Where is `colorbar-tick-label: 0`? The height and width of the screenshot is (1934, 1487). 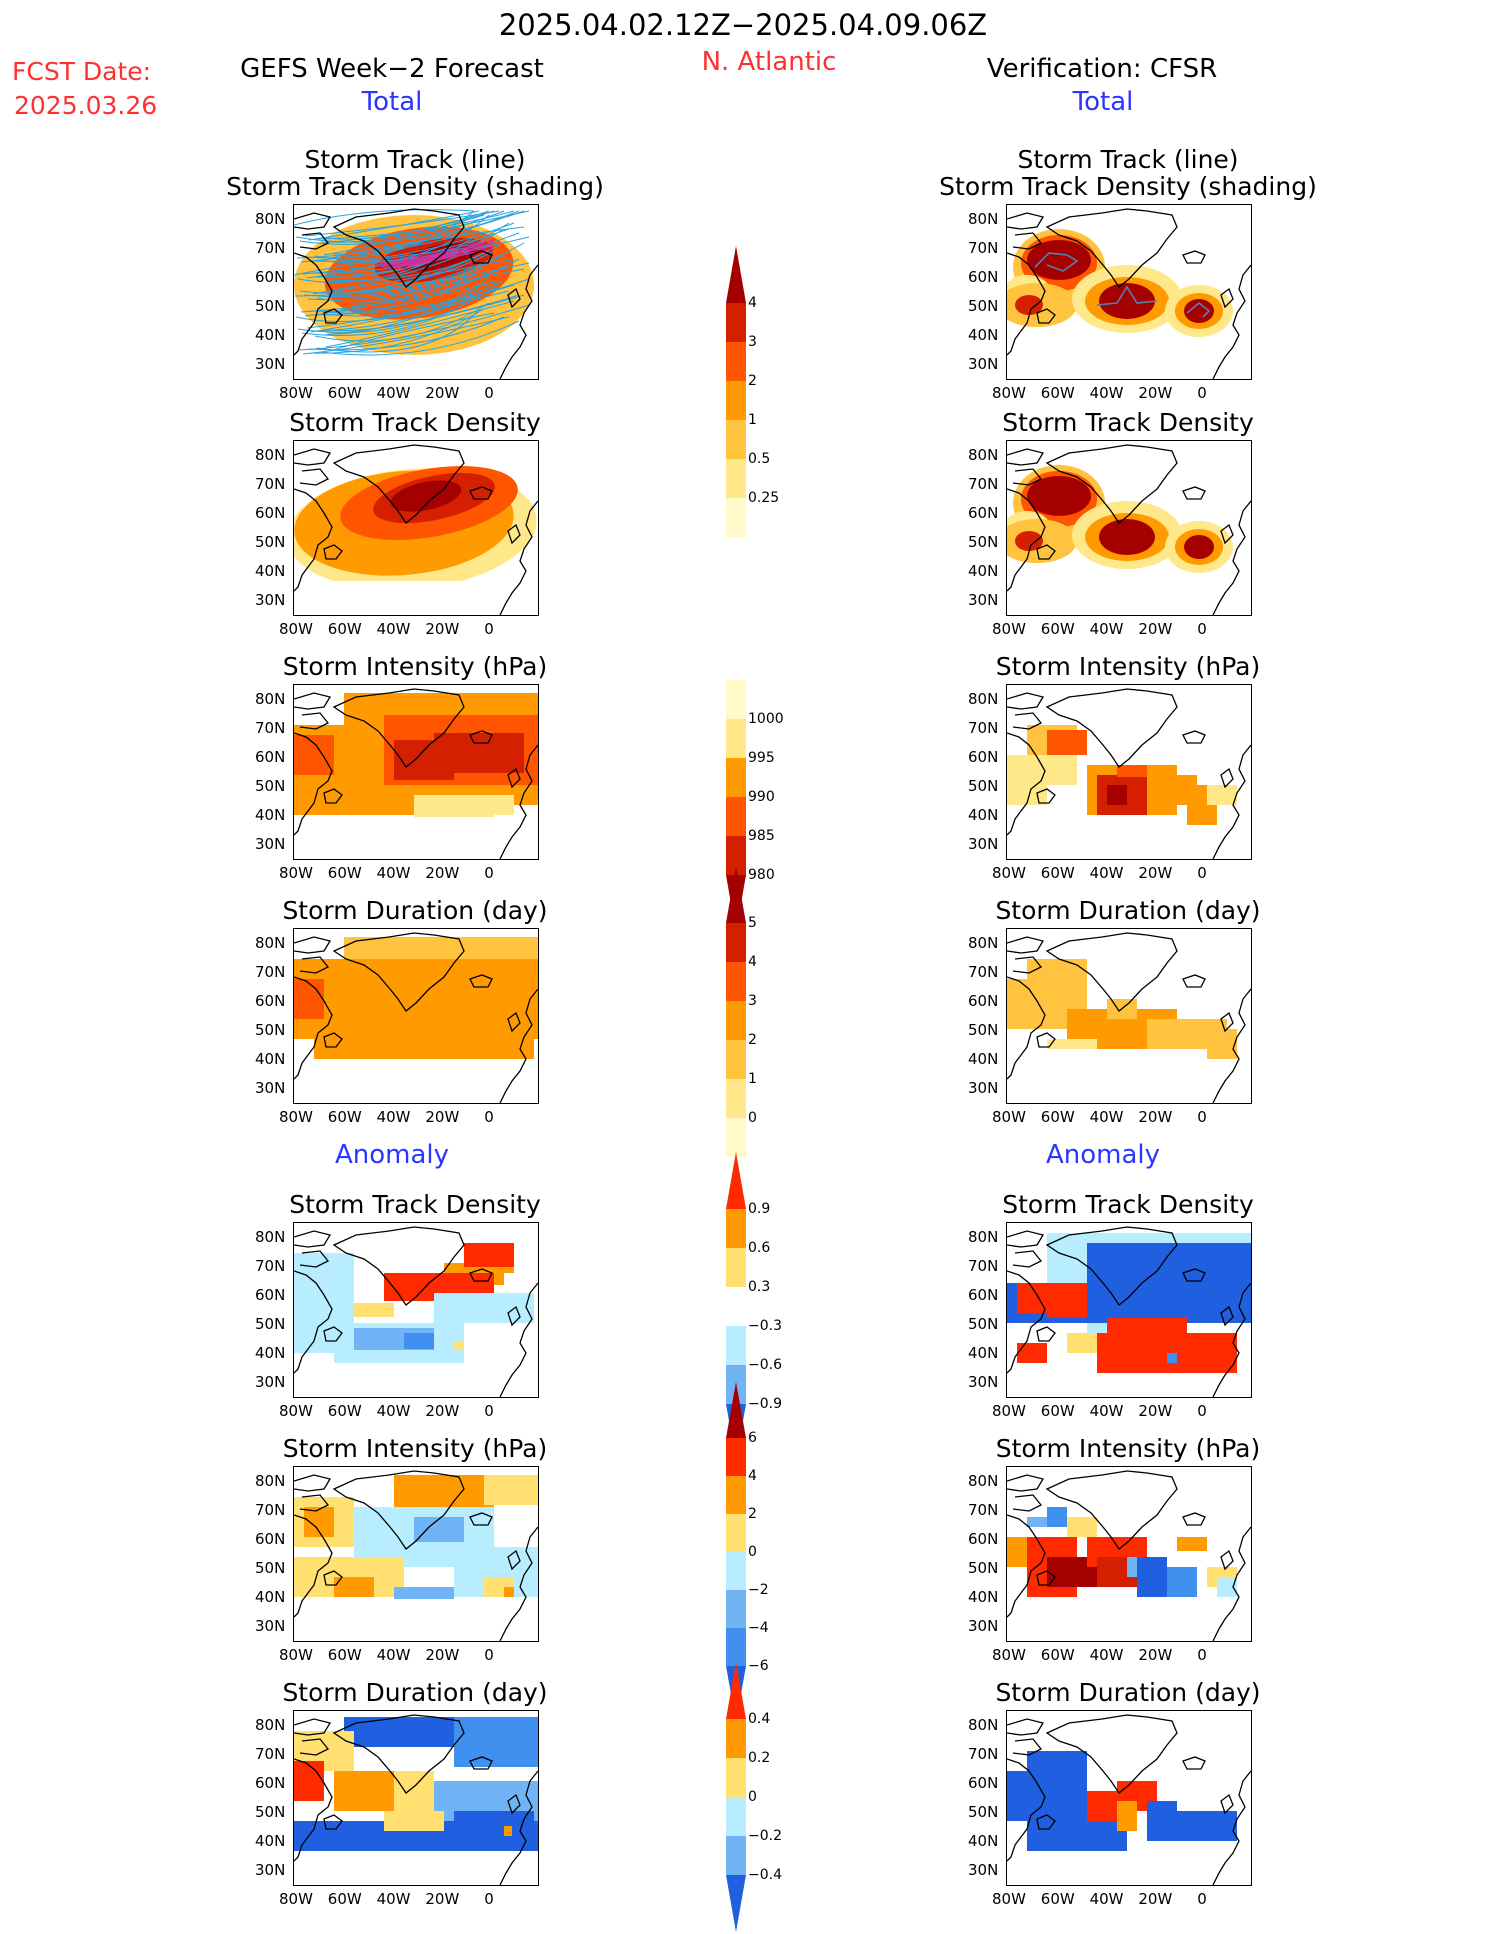
colorbar-tick-label: 0 is located at coordinates (752, 1797).